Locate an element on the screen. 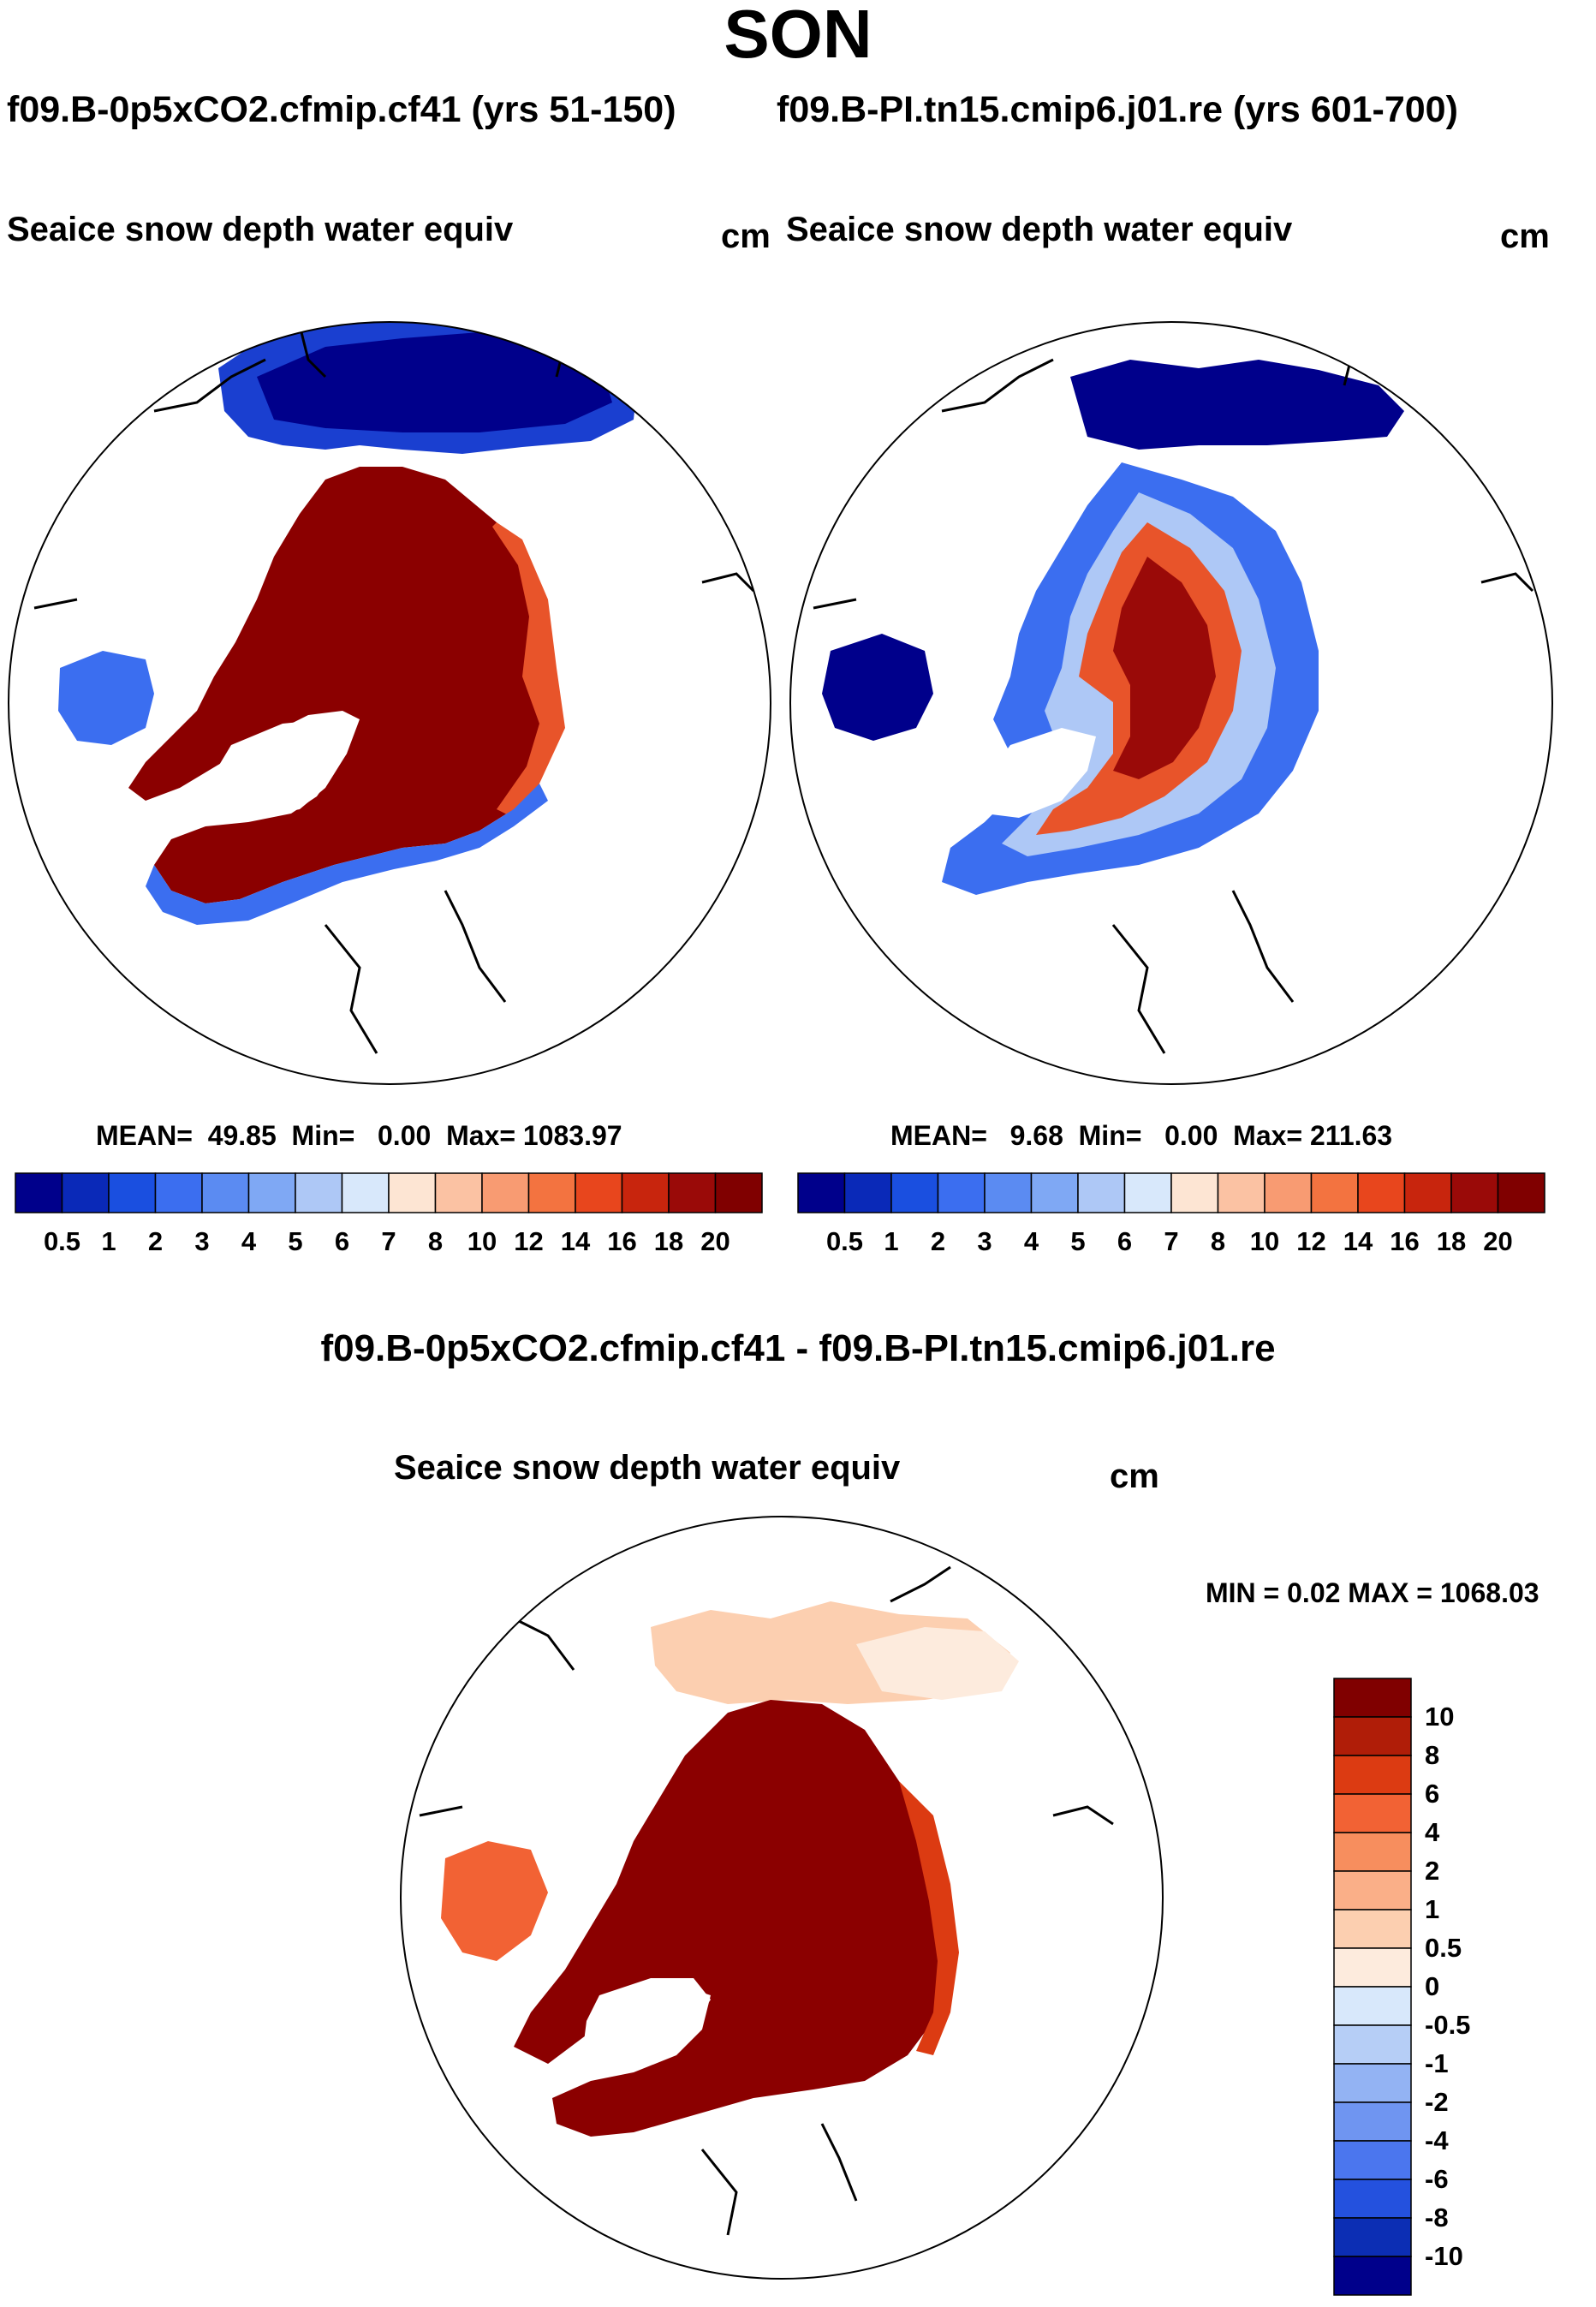 The image size is (1596, 2307). run-title-left: f09.B-0p5xCO2.cfmip.cf41 (yrs 51-150) is located at coordinates (341, 109).